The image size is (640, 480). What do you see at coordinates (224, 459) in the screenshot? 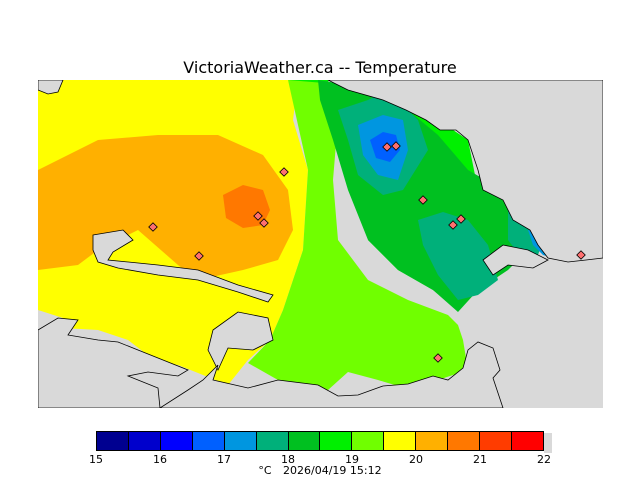
I see `colorbar-tick-label: 17` at bounding box center [224, 459].